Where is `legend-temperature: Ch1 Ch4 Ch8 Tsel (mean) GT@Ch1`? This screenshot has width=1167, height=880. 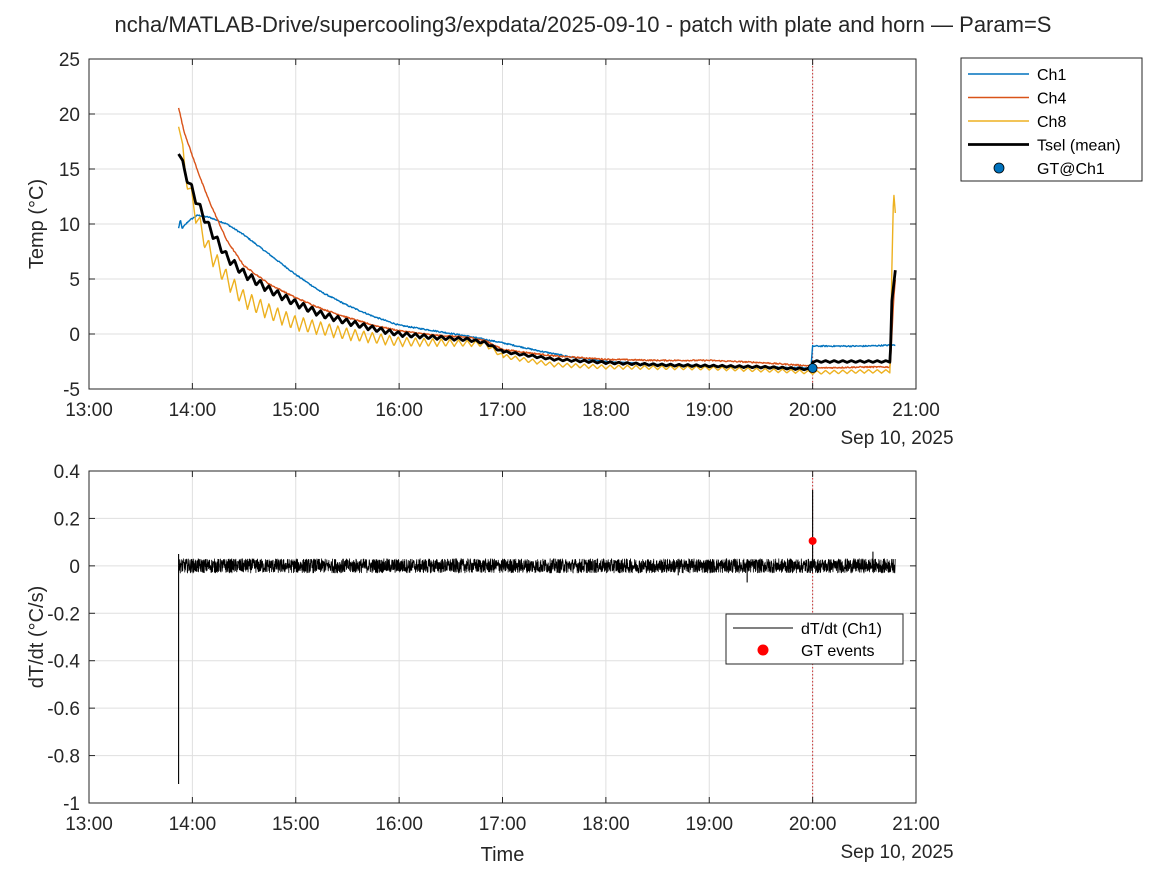 legend-temperature: Ch1 Ch4 Ch8 Tsel (mean) GT@Ch1 is located at coordinates (1051, 119).